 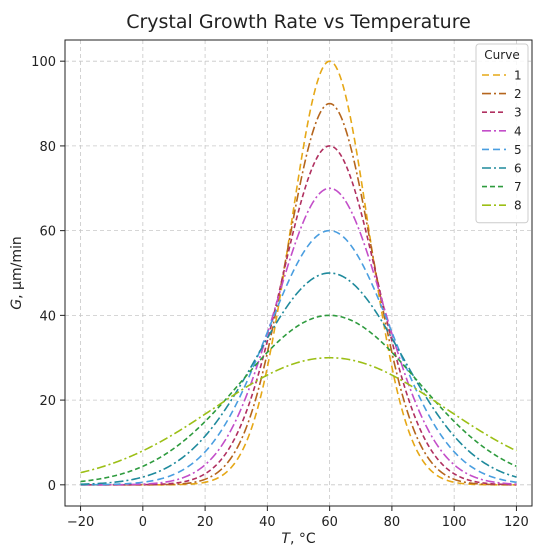 I want to click on x-tick-label: 60, so click(x=329, y=522).